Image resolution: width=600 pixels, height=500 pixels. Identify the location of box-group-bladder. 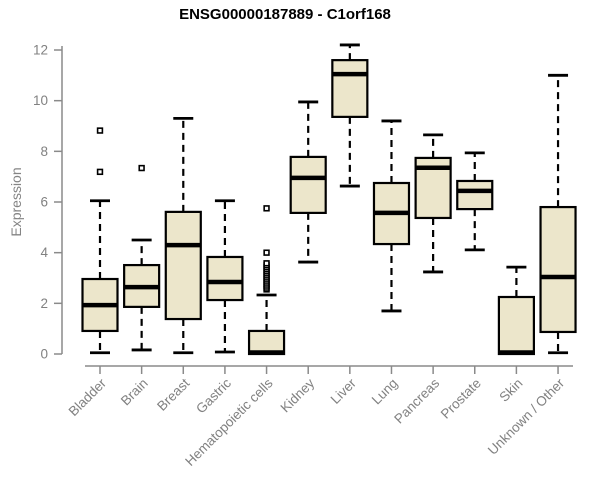
(100, 241).